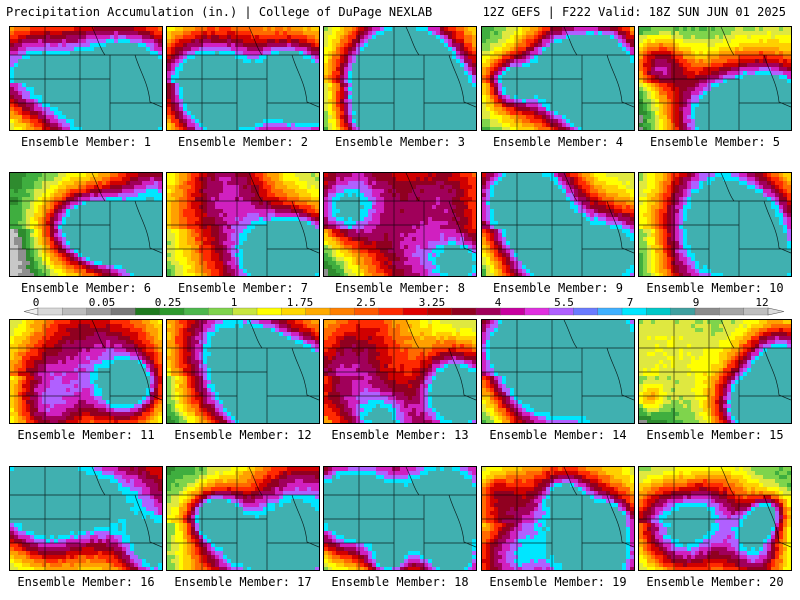 Image resolution: width=800 pixels, height=600 pixels. I want to click on colorbar-tick-label: 12, so click(761, 302).